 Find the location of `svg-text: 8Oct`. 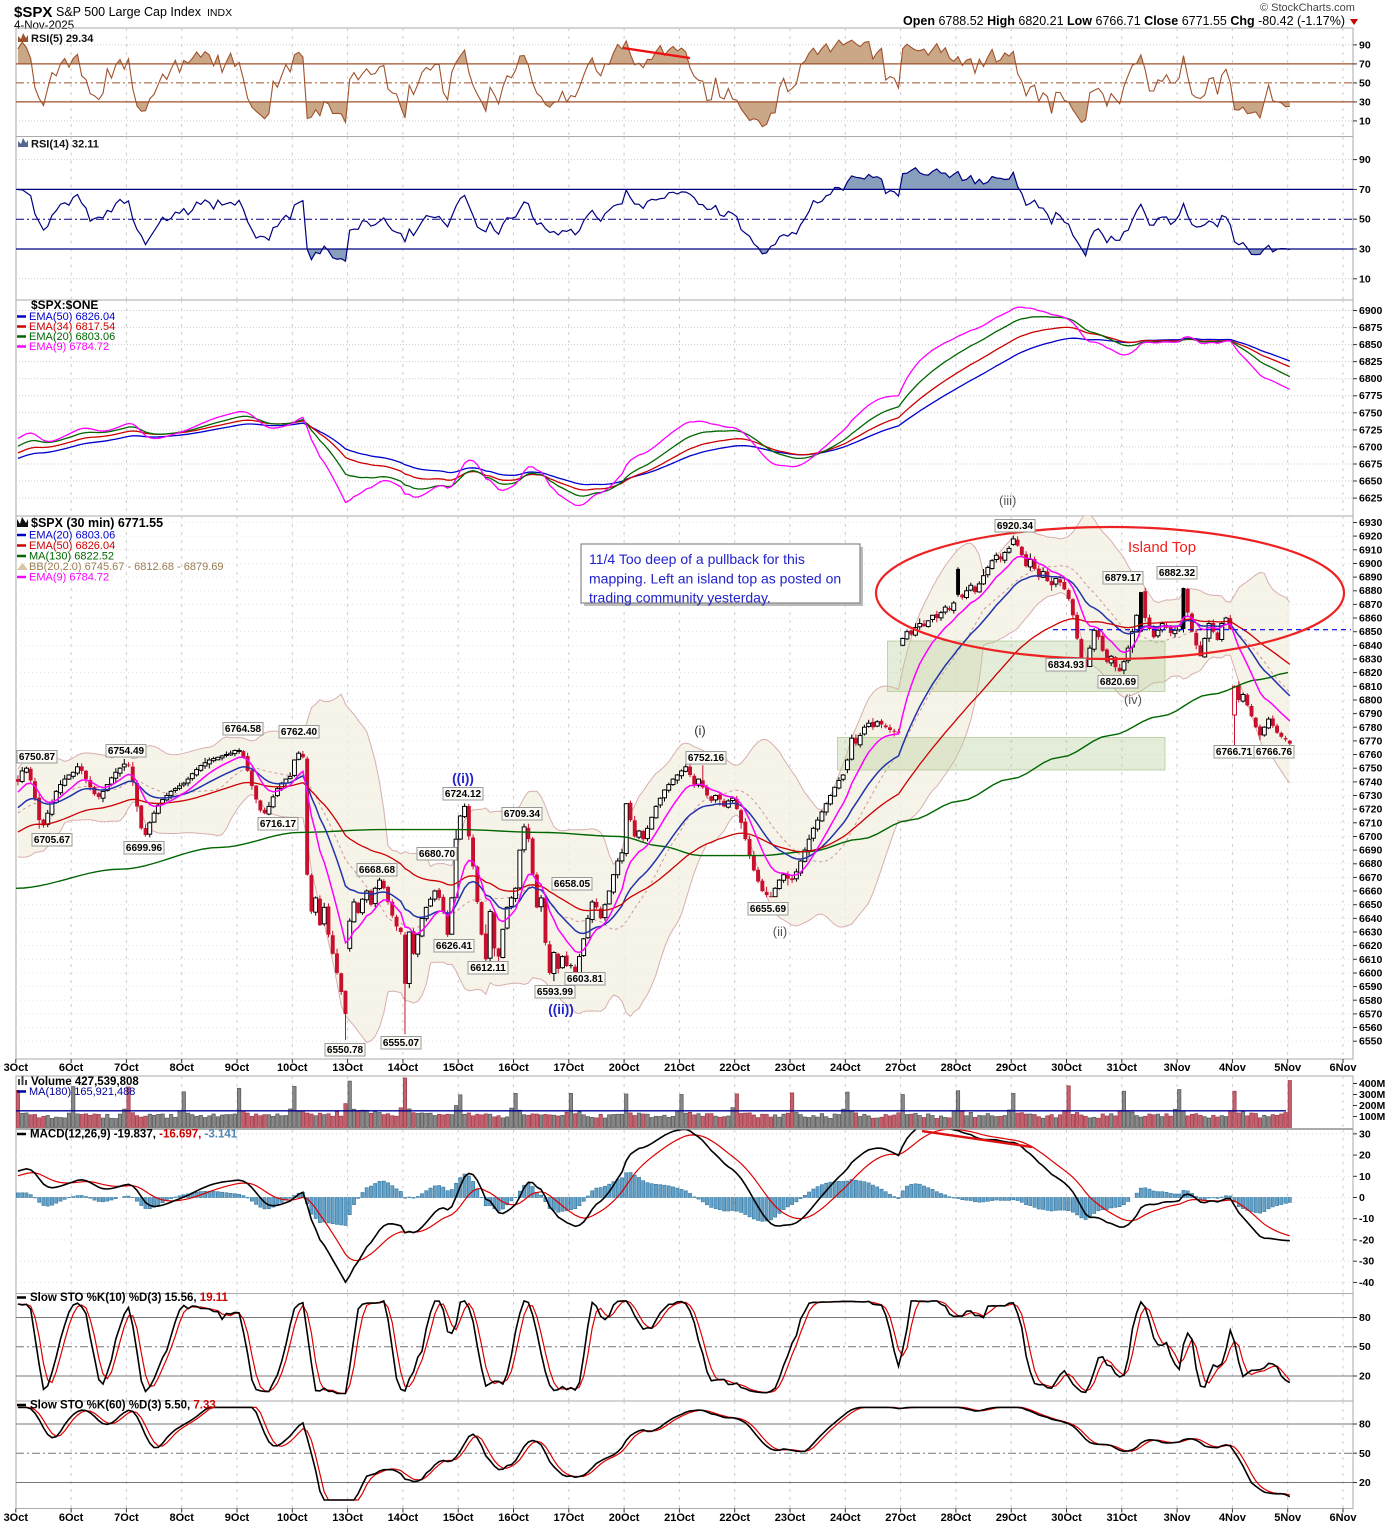

svg-text: 8Oct is located at coordinates (181, 1518).